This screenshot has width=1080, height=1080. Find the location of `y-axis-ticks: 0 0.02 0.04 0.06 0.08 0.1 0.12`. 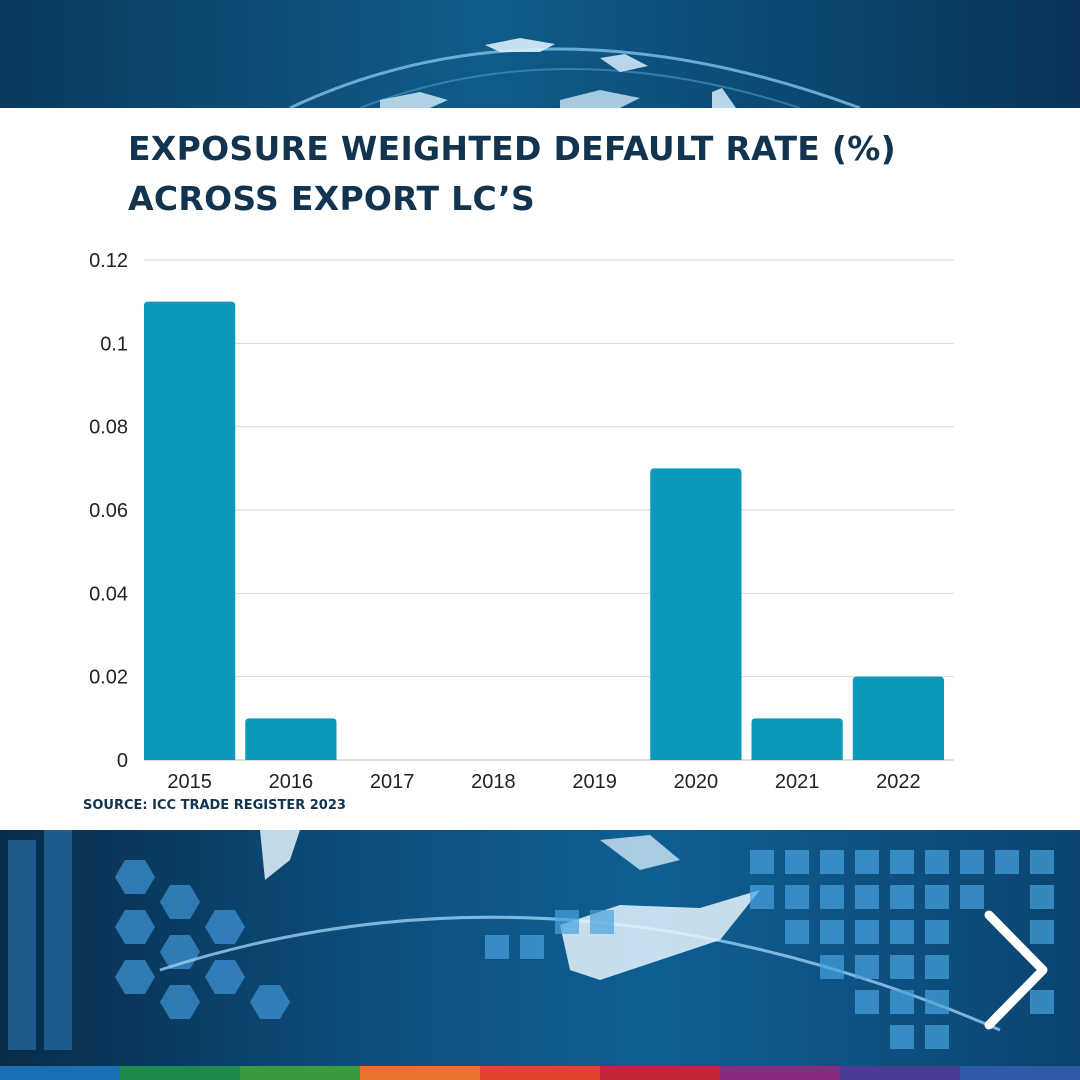

y-axis-ticks: 0 0.02 0.04 0.06 0.08 0.1 0.12 is located at coordinates (108, 511).